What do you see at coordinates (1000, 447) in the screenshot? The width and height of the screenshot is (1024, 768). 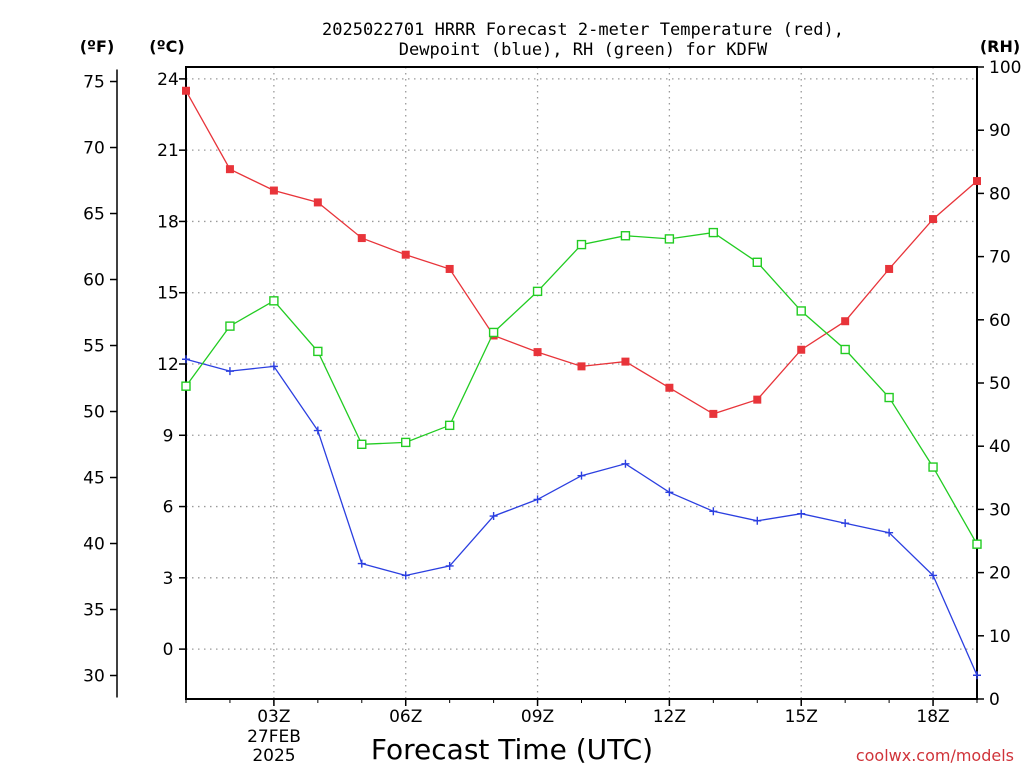 I see `rh-tick-label: 40` at bounding box center [1000, 447].